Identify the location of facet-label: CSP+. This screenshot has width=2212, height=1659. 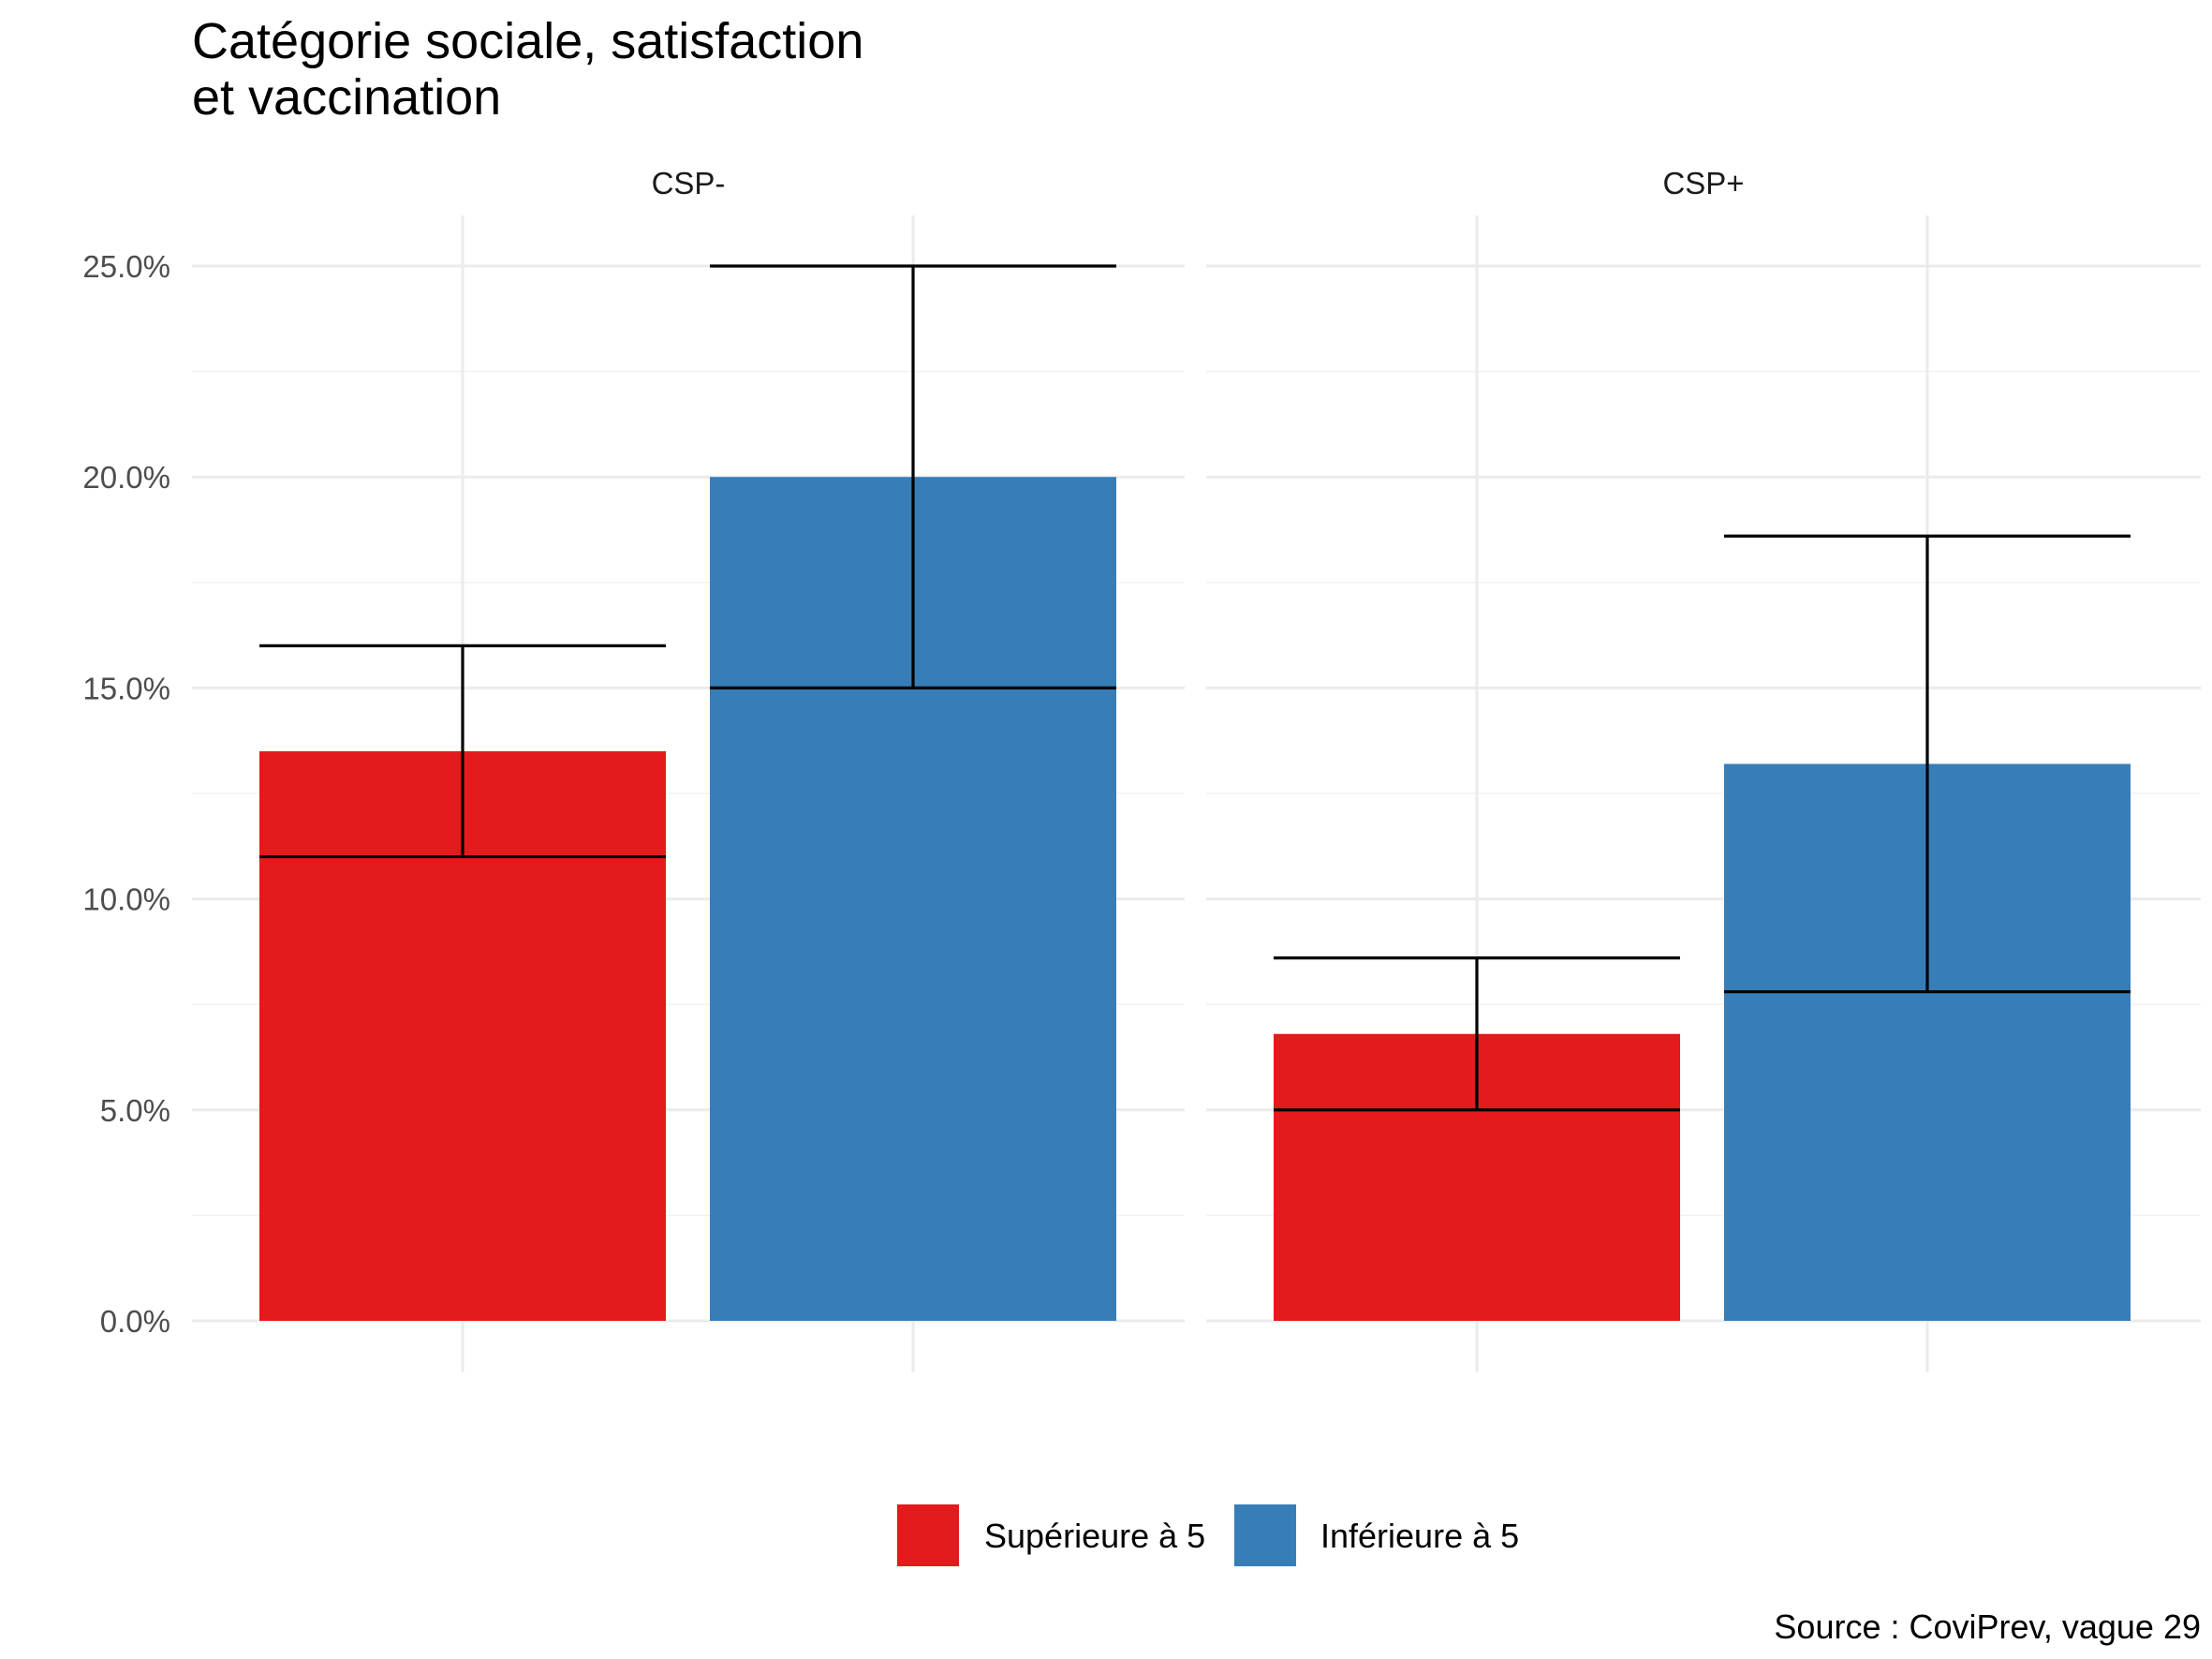
(1703, 183).